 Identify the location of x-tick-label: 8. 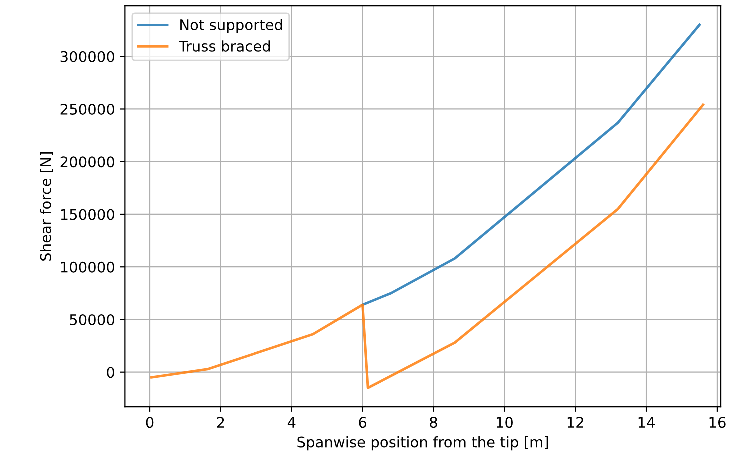
(434, 422).